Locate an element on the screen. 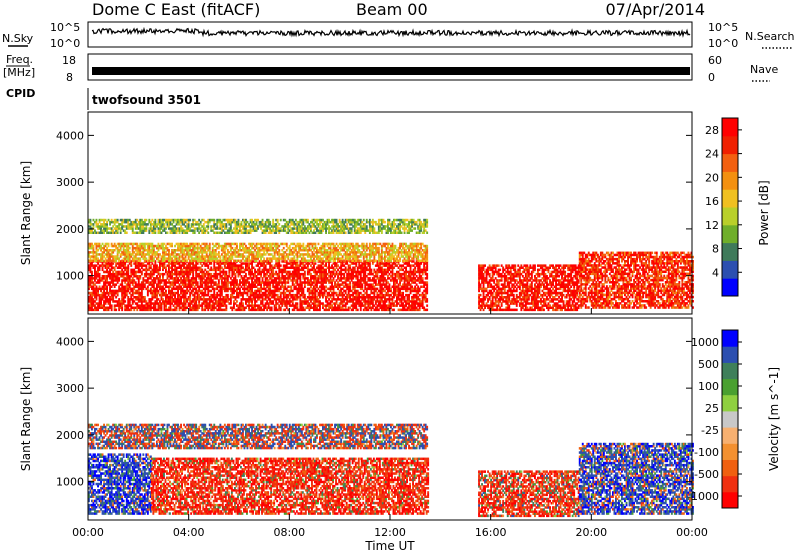 Image resolution: width=800 pixels, height=558 pixels. power-heatmap is located at coordinates (391, 265).